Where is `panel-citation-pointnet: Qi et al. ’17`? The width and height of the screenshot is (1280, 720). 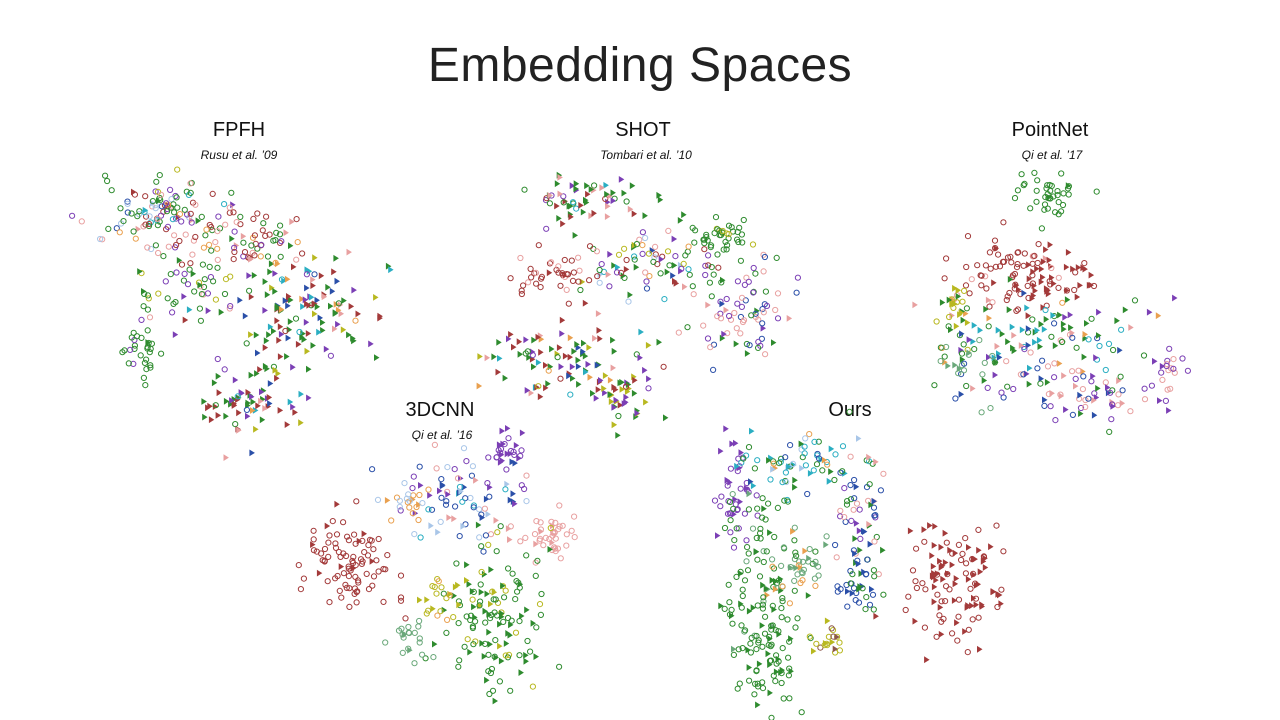
panel-citation-pointnet: Qi et al. ’17 is located at coordinates (1052, 155).